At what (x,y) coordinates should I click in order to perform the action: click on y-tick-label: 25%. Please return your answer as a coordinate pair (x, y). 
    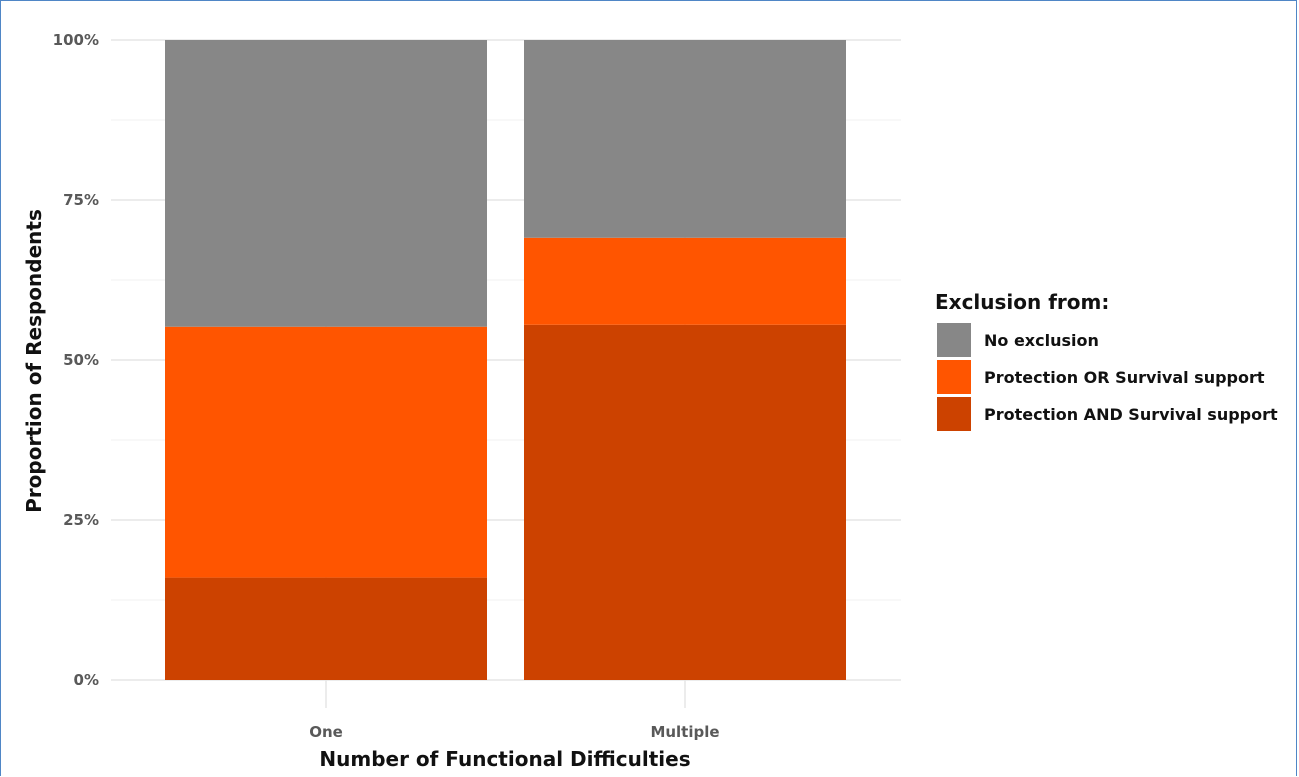
    Looking at the image, I should click on (81, 520).